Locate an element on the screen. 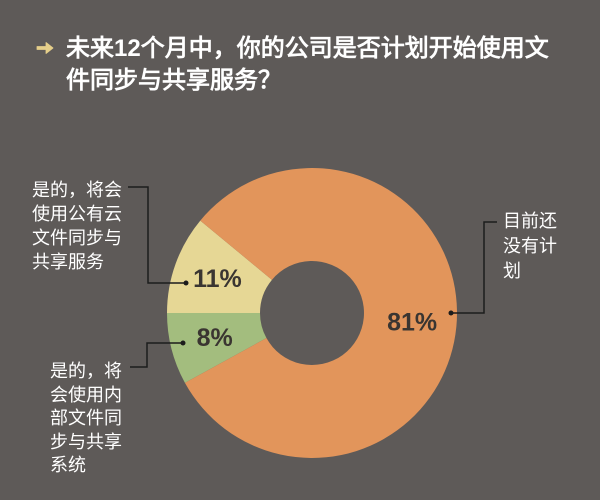 The width and height of the screenshot is (600, 500). donut-slice-public-cloud is located at coordinates (219, 266).